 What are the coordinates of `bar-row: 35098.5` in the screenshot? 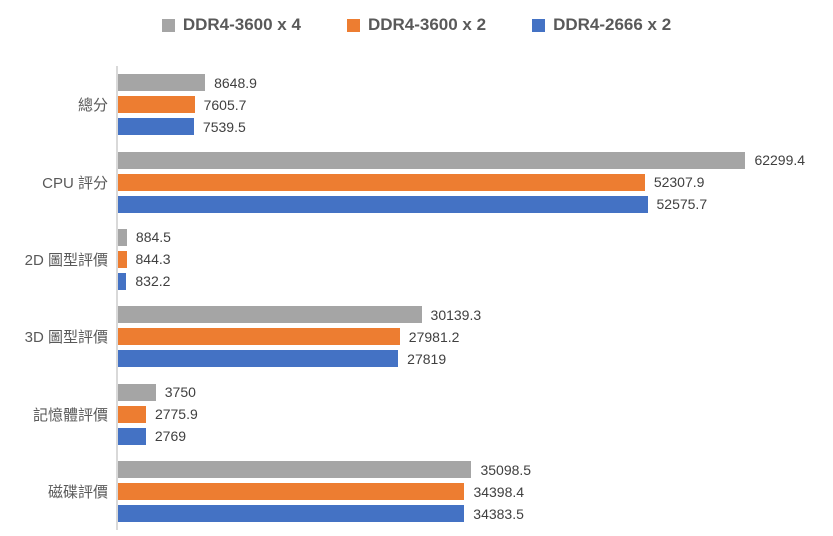 It's located at (470, 470).